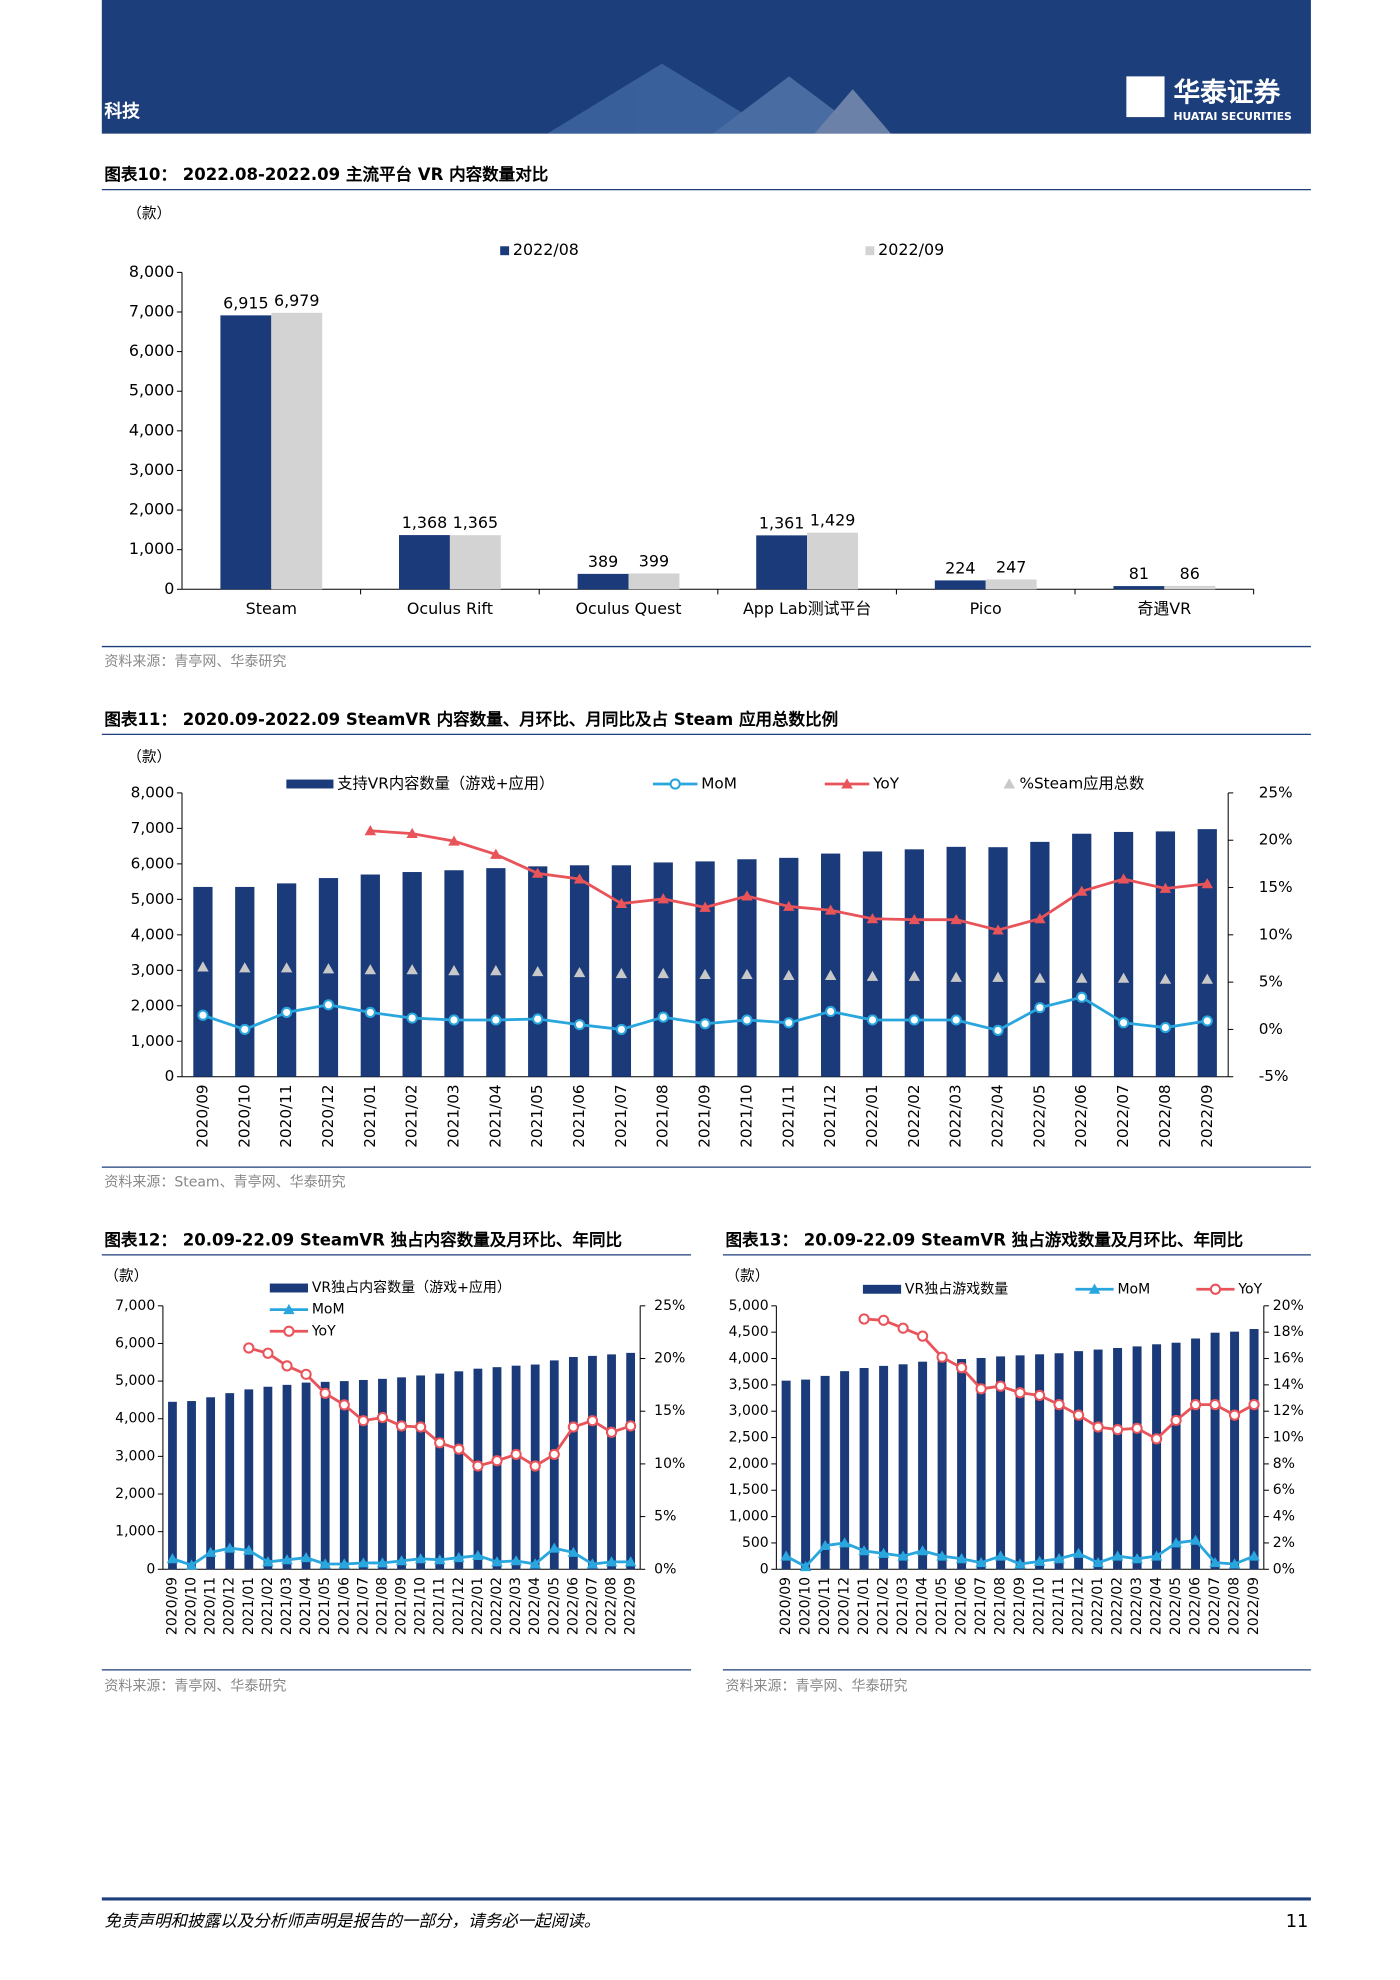 This screenshot has width=1400, height=1980. Describe the element at coordinates (1284, 1490) in the screenshot. I see `y2-tick-label: 6%` at that location.